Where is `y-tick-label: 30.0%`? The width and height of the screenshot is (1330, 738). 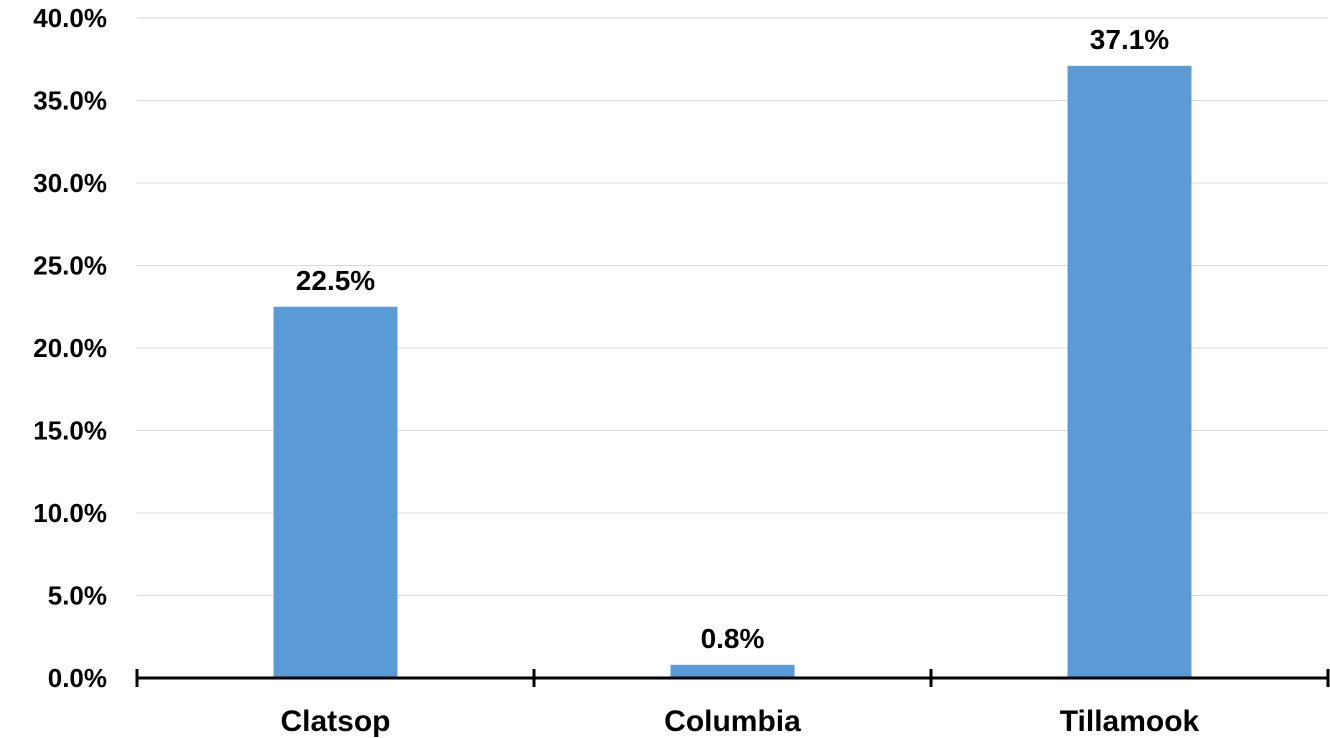 y-tick-label: 30.0% is located at coordinates (70, 183).